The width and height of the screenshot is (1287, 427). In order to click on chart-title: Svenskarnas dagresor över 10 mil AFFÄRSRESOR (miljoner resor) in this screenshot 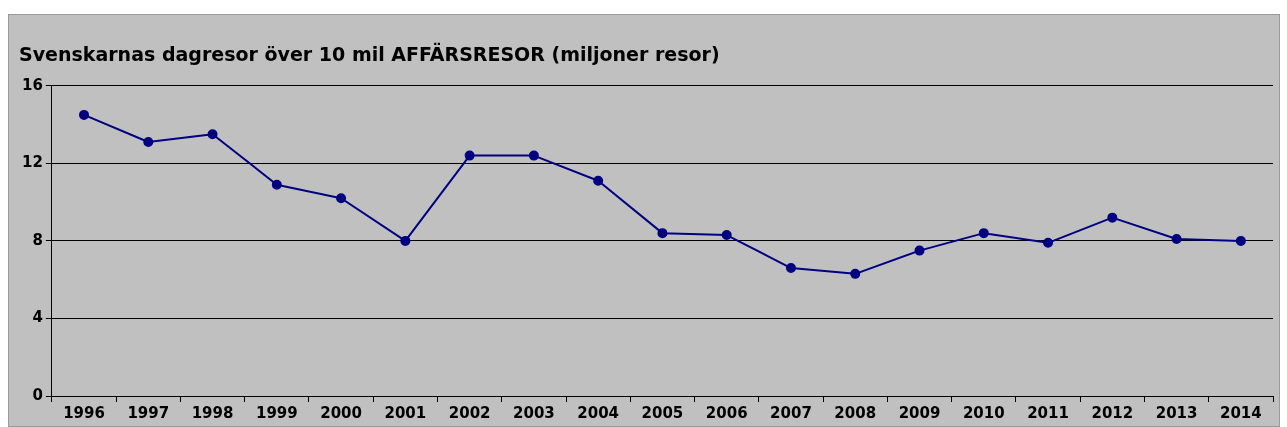, I will do `click(369, 54)`.